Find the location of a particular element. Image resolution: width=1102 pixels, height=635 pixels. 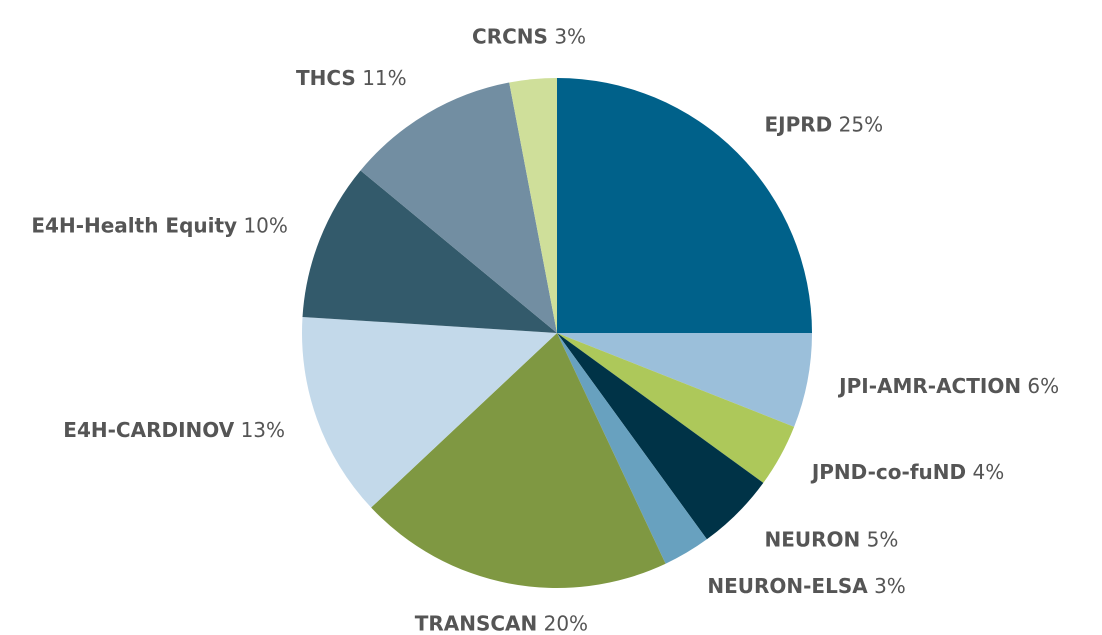

slice-name: JPND-co-fuND is located at coordinates (888, 472).